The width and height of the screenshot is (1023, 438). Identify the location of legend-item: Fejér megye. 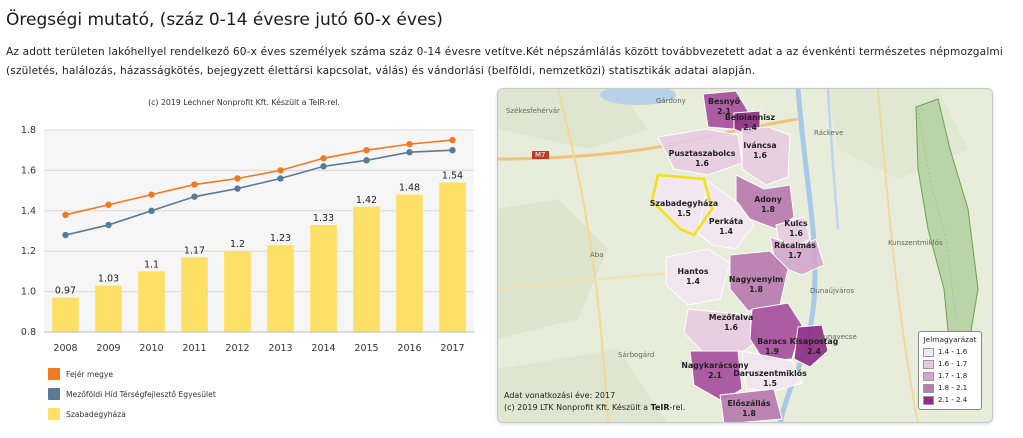
(132, 374).